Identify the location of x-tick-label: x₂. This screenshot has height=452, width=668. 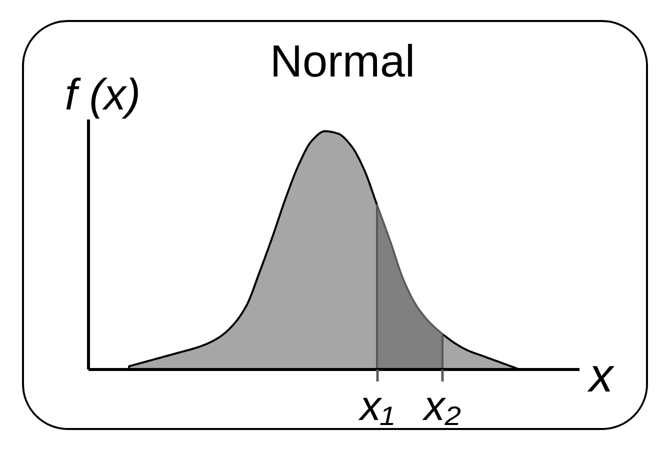
(441, 405).